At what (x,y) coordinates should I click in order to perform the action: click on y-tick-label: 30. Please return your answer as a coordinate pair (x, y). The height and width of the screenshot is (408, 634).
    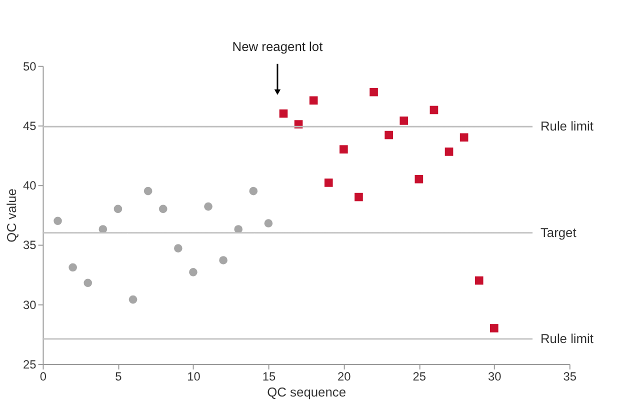
    Looking at the image, I should click on (30, 305).